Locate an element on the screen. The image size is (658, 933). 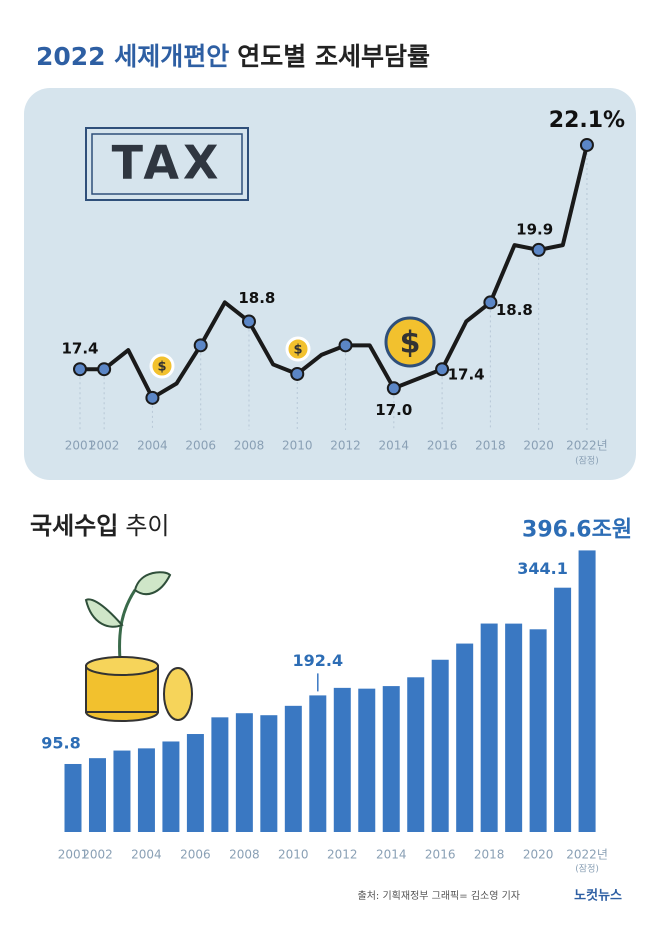
bar-title: 국세수입 추이 is located at coordinates (100, 526).